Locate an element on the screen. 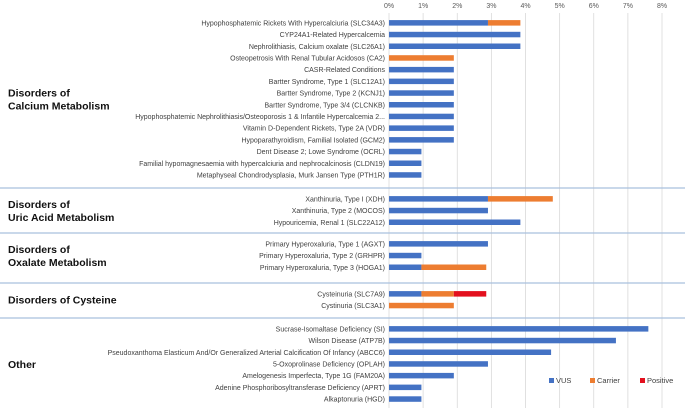 The width and height of the screenshot is (685, 409). category-label: Cysteinuria (SLC7A9) is located at coordinates (351, 294).